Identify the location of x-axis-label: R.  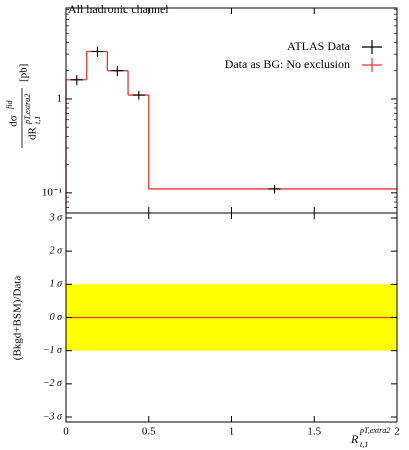
(354, 439).